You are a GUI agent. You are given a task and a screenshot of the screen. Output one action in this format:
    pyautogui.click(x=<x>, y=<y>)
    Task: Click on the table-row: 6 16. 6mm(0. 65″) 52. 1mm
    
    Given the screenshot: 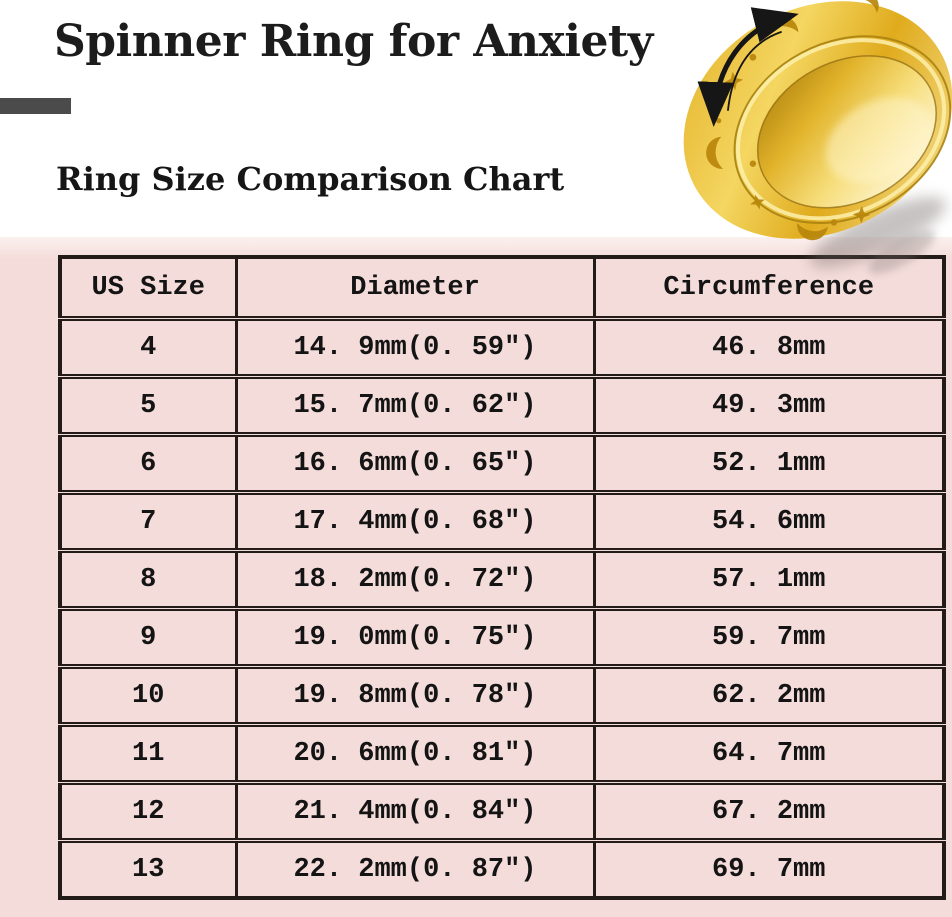 What is the action you would take?
    pyautogui.click(x=502, y=462)
    